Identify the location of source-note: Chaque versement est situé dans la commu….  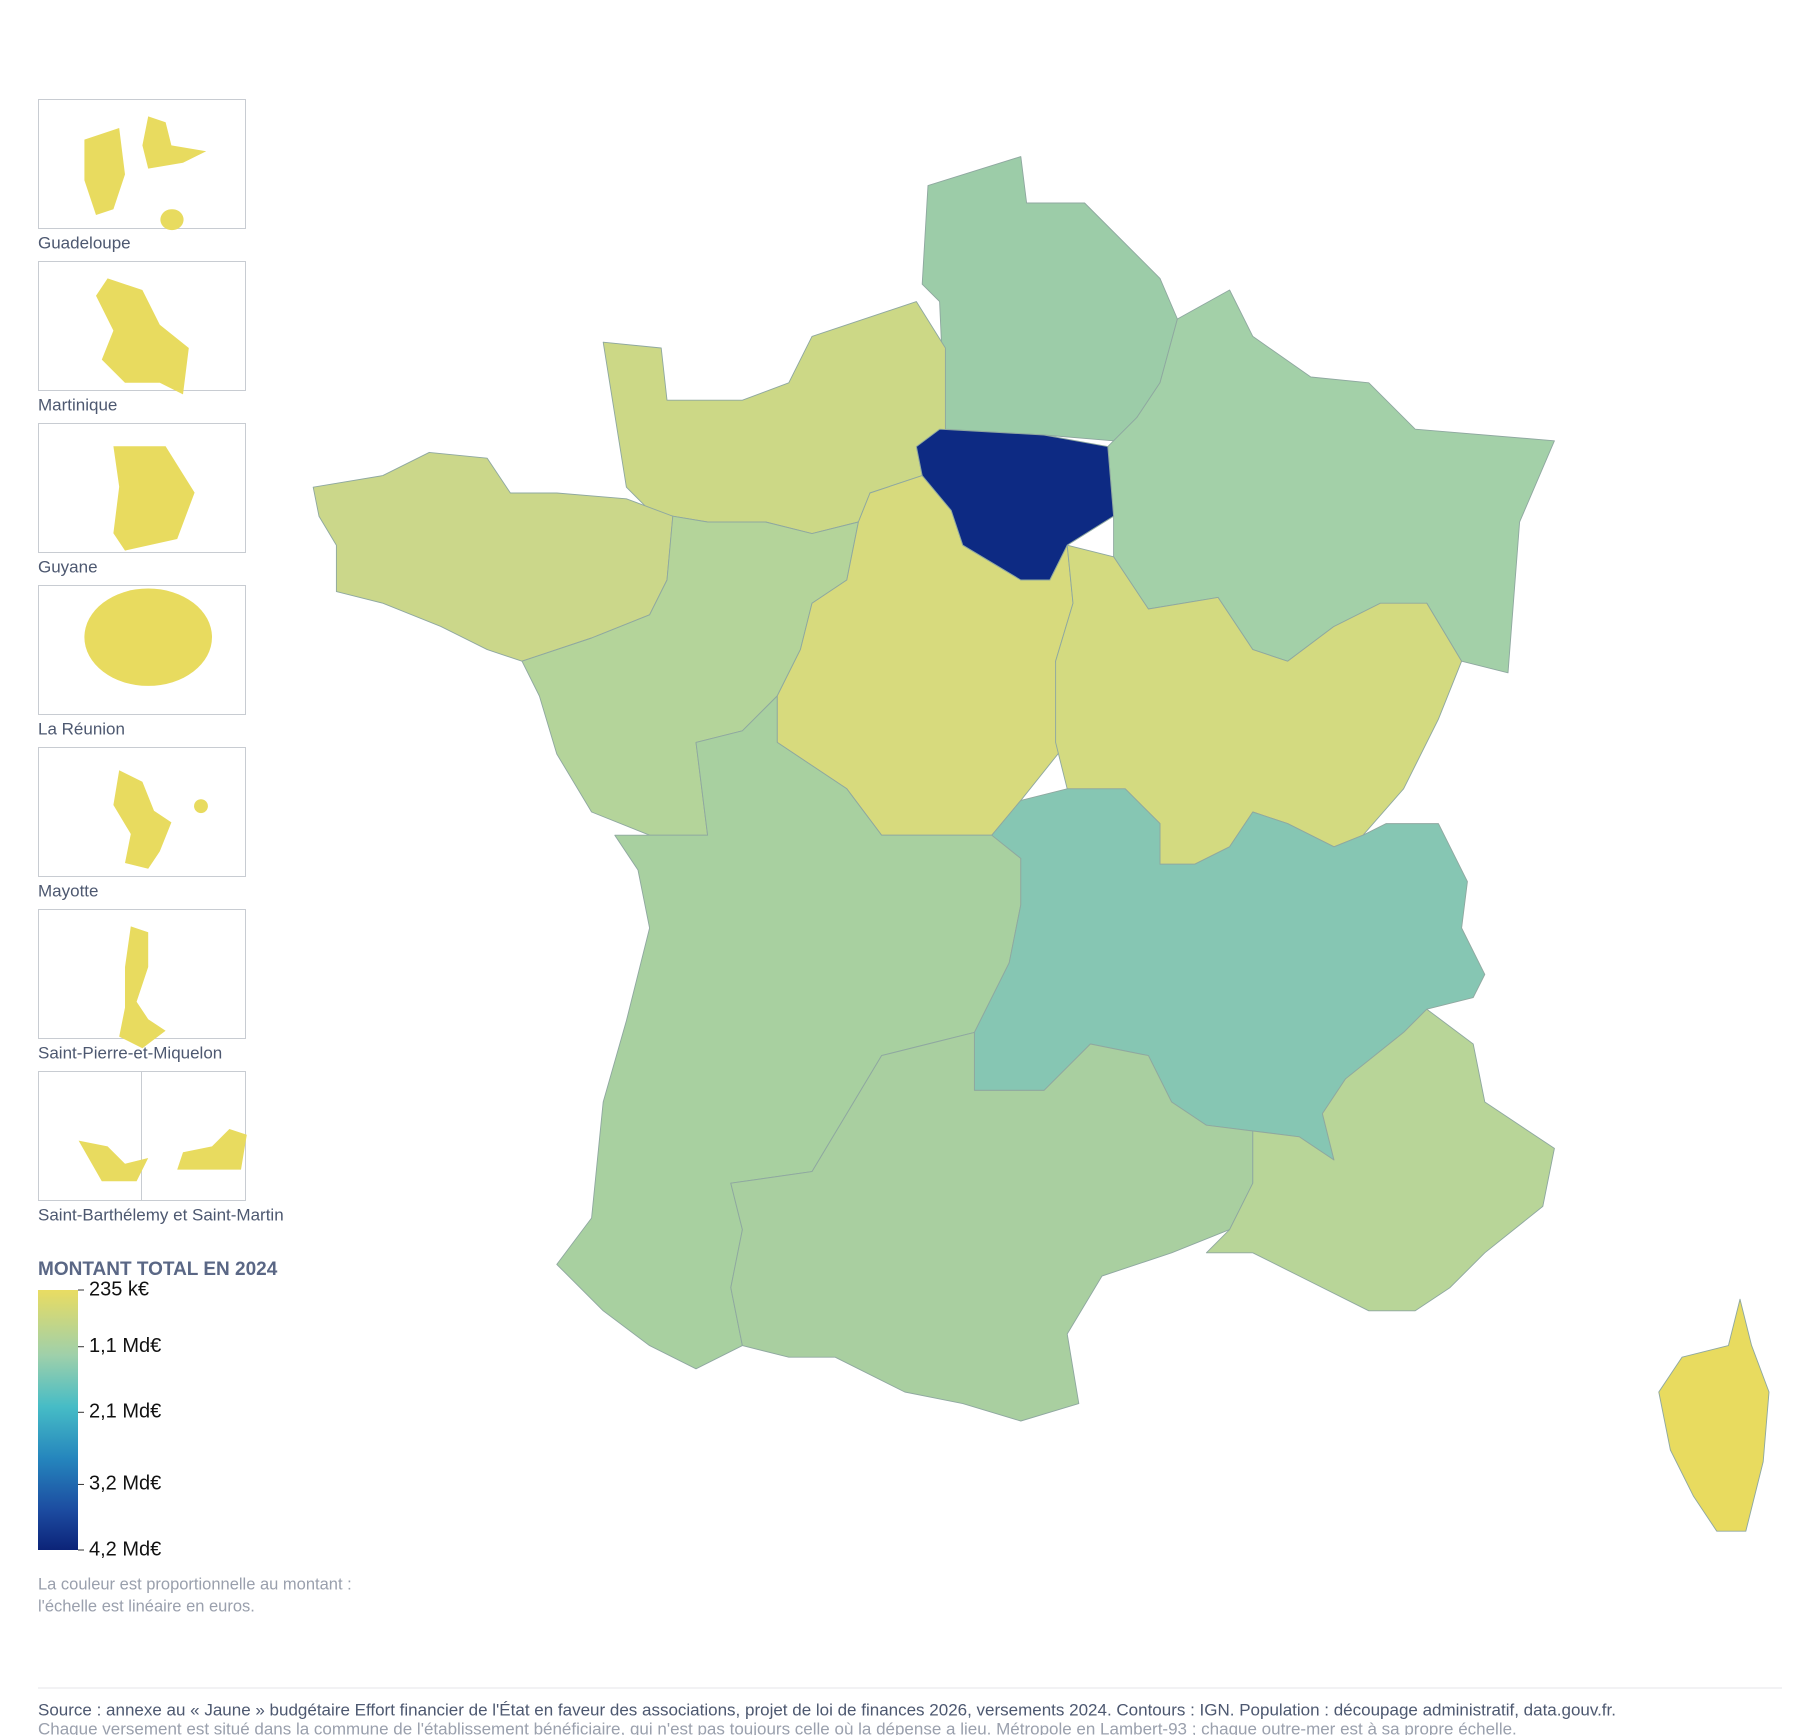
(777, 1727).